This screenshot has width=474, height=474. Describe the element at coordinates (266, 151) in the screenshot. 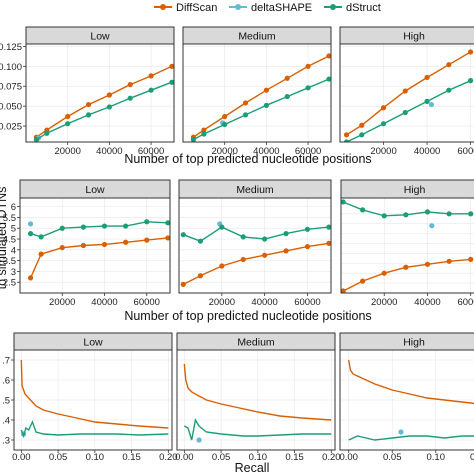

I see `row1-medium-x-tick-label-1: 40000` at that location.